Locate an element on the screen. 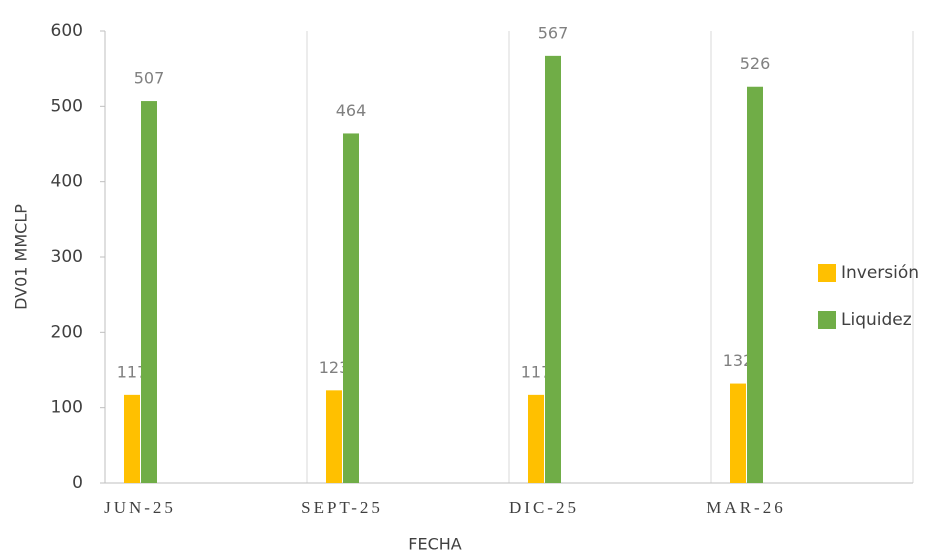 The height and width of the screenshot is (556, 935). x-axis-title: FECHA is located at coordinates (435, 544).